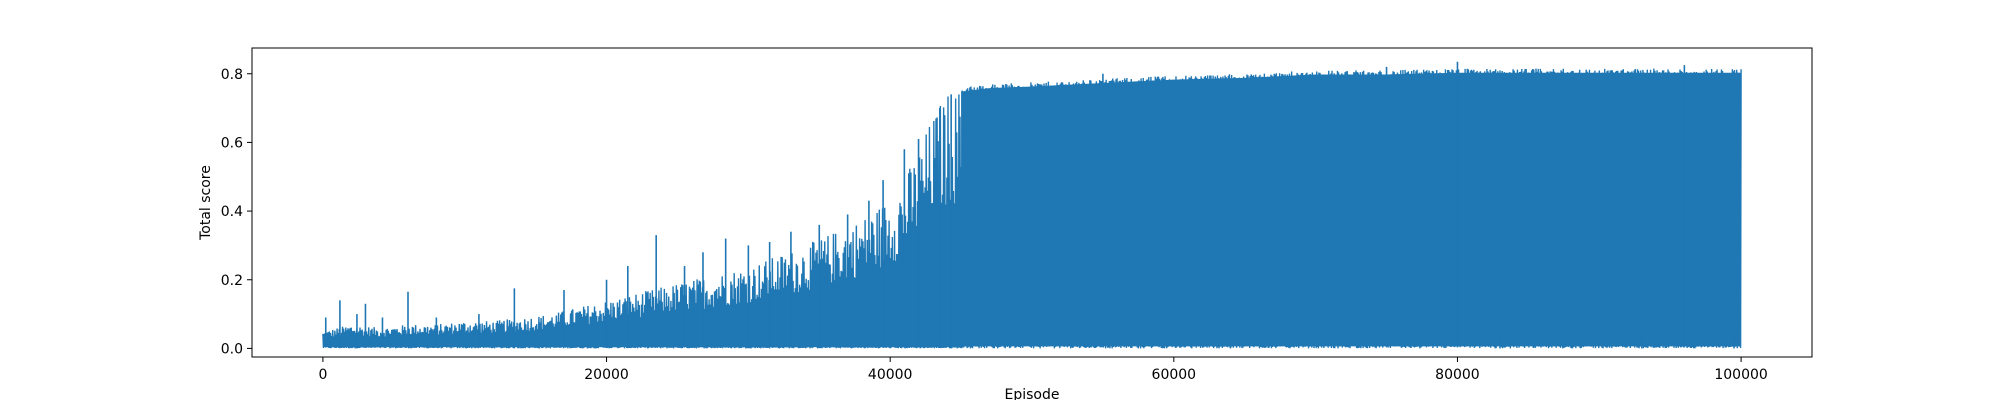 Image resolution: width=2000 pixels, height=400 pixels. Describe the element at coordinates (1740, 375) in the screenshot. I see `x-tick-label-5: 100000` at that location.